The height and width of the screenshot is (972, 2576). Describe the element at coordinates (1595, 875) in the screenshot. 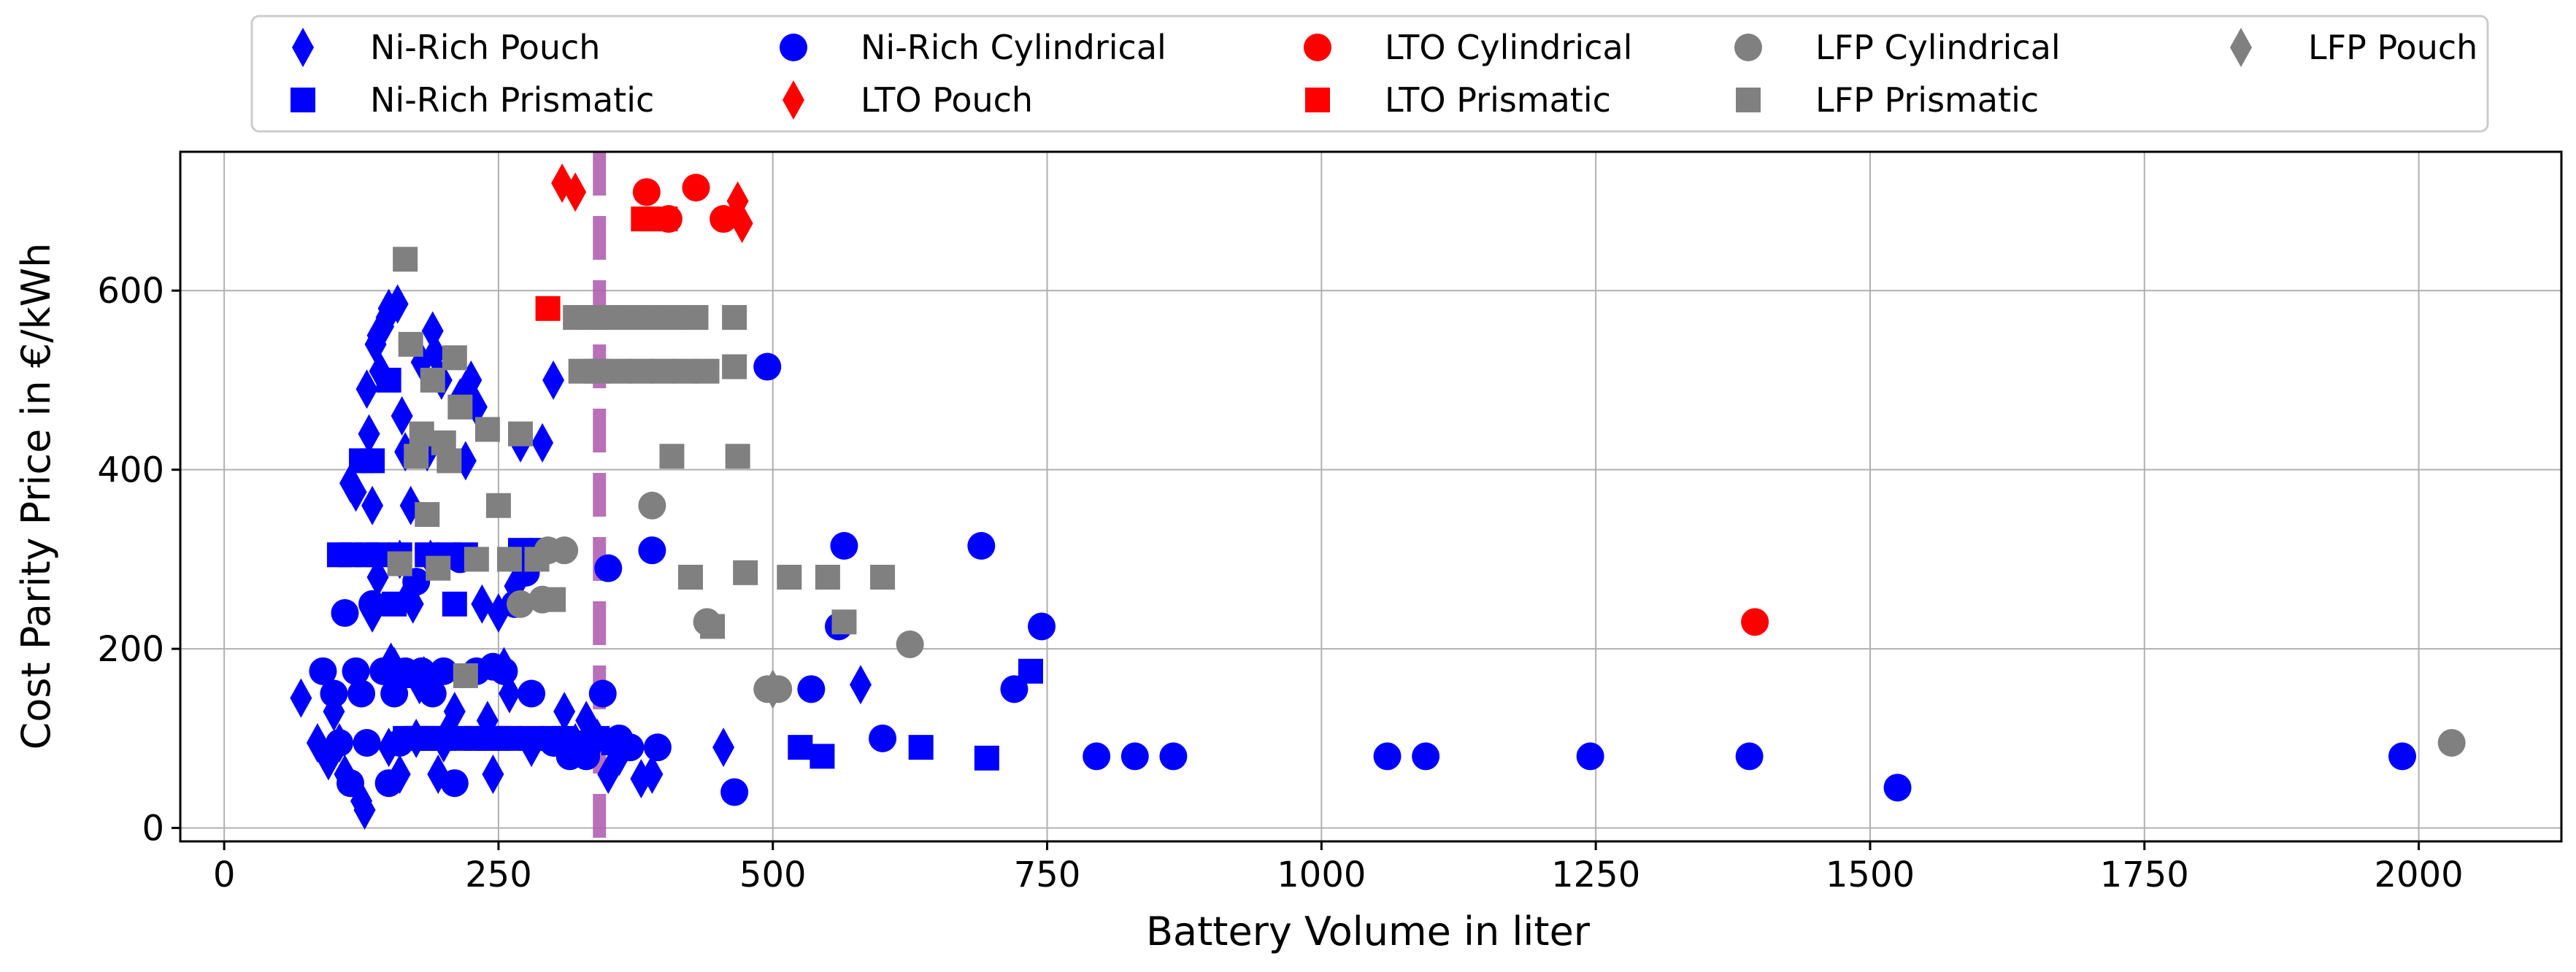

I see `x-tick-label: 1250` at that location.